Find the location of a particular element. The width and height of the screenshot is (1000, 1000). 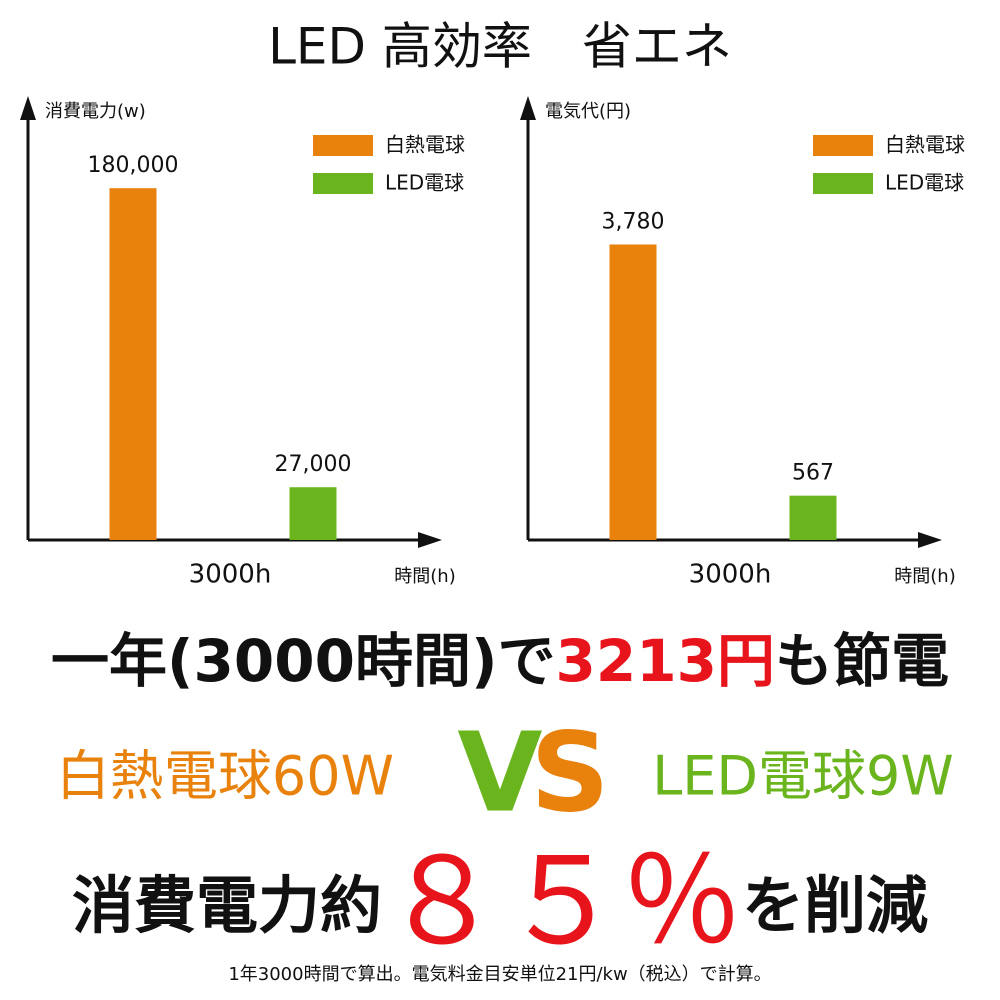

saving-amount: 3213円 is located at coordinates (665, 661).